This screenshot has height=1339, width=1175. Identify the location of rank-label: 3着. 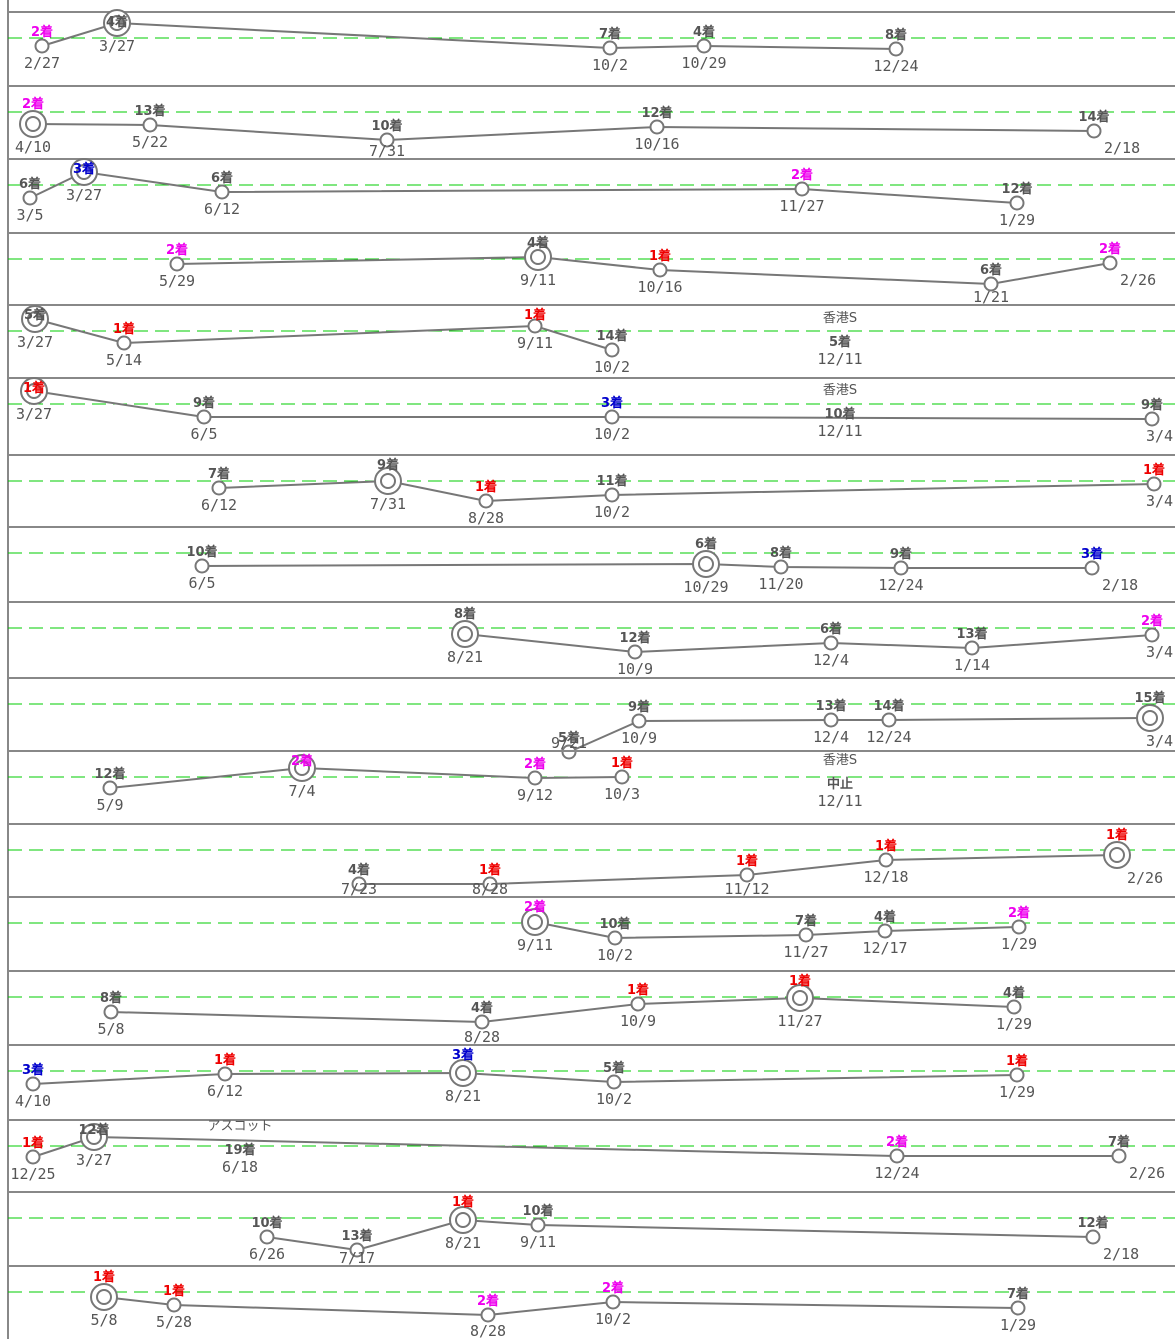
(612, 403).